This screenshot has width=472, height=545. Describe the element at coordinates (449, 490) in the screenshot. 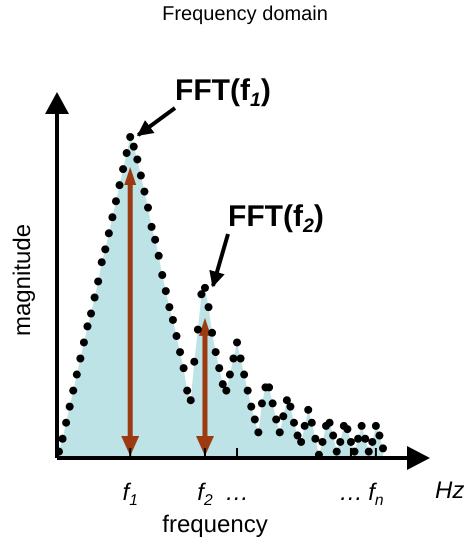

I see `text: Hz` at that location.